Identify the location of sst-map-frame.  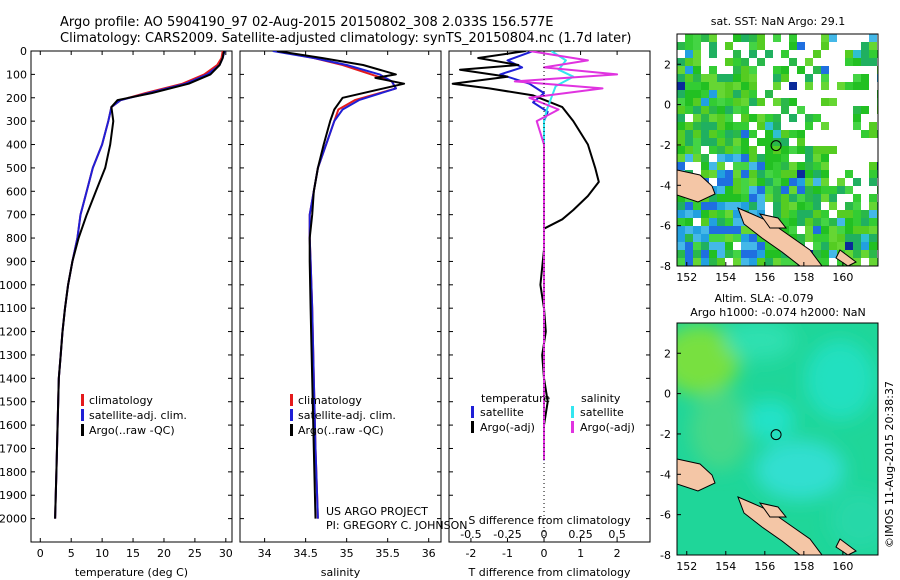
(777, 150).